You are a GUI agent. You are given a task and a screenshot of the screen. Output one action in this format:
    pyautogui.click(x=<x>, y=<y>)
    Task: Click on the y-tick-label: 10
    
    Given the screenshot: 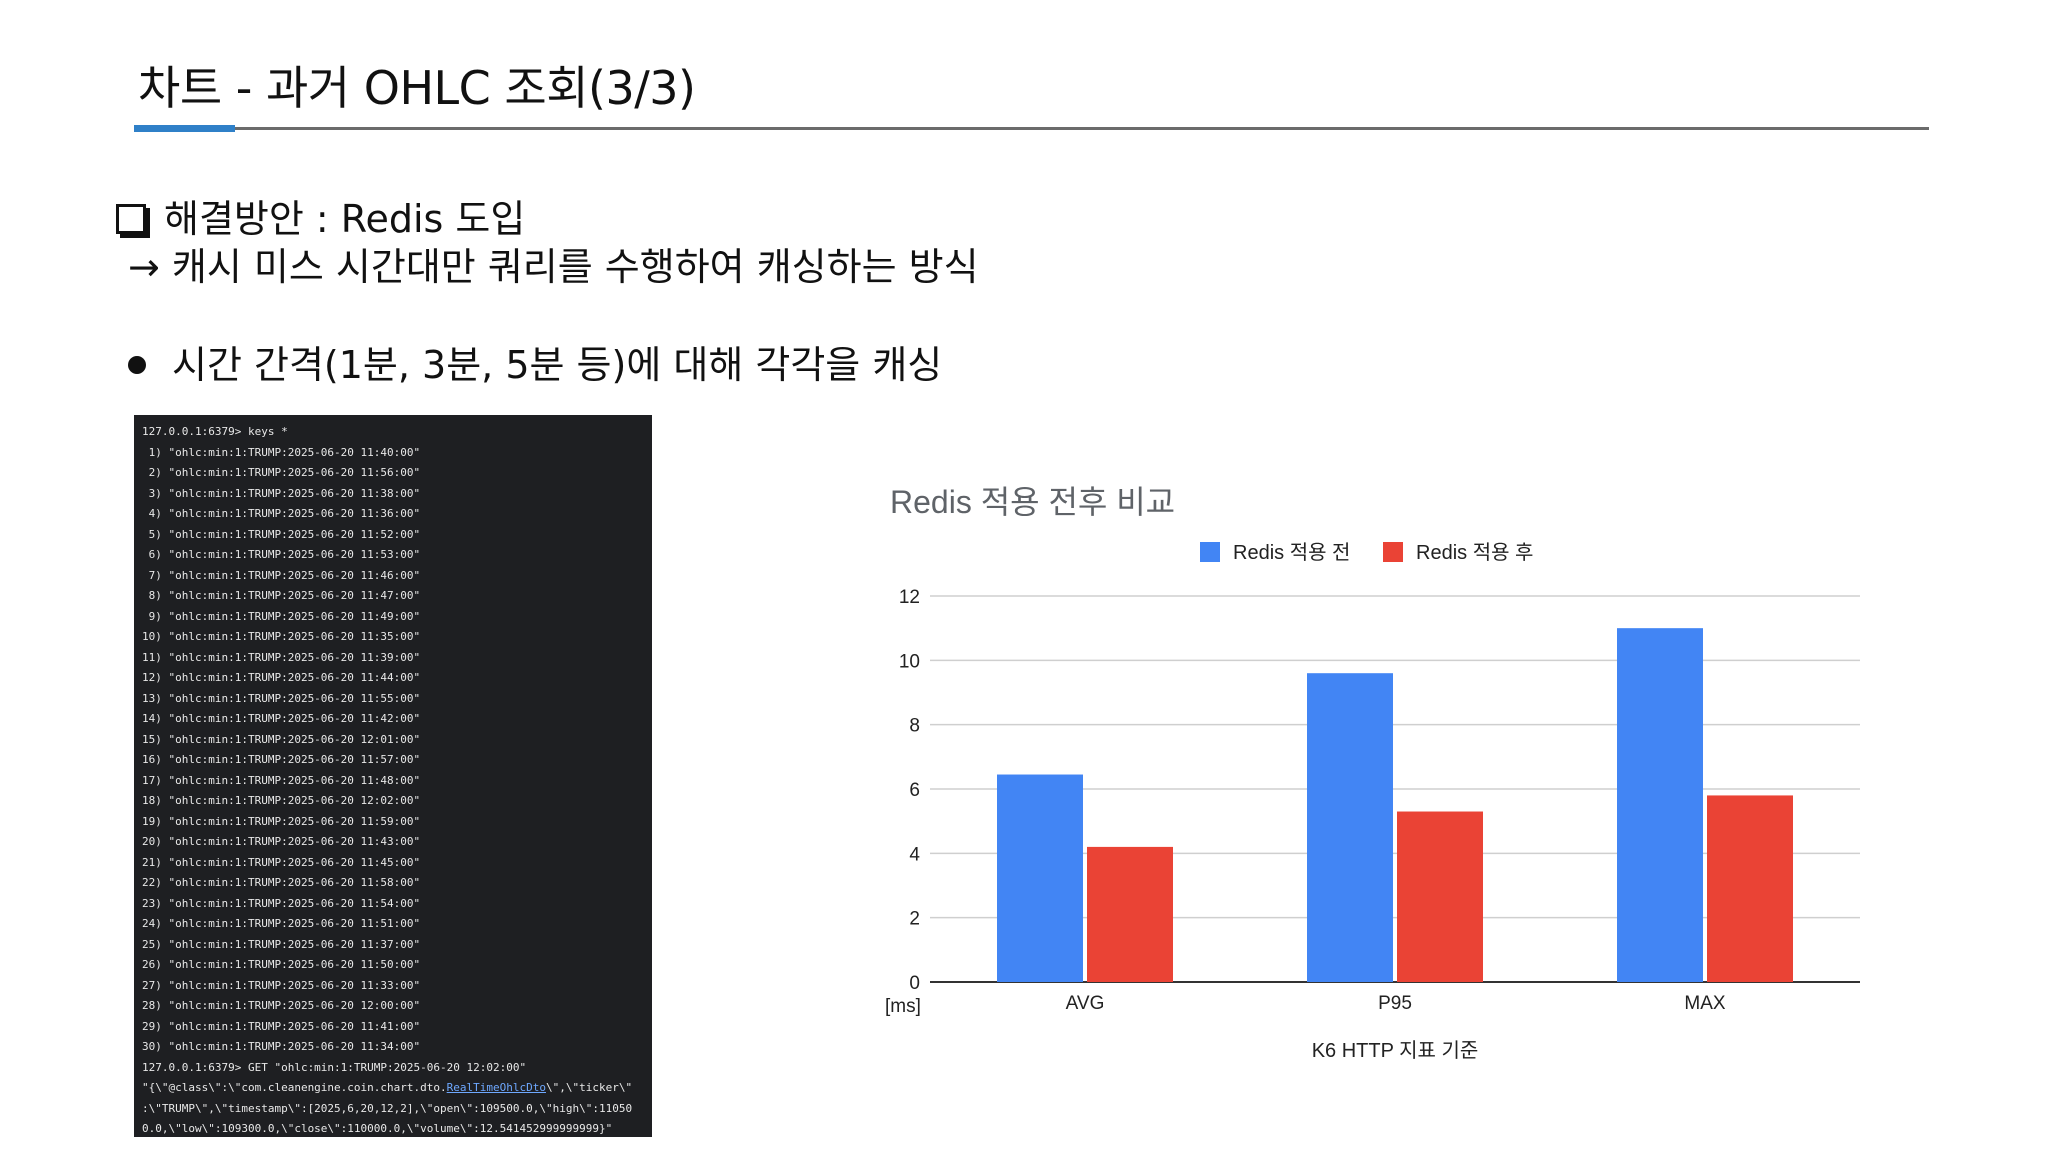 What is the action you would take?
    pyautogui.click(x=909, y=661)
    